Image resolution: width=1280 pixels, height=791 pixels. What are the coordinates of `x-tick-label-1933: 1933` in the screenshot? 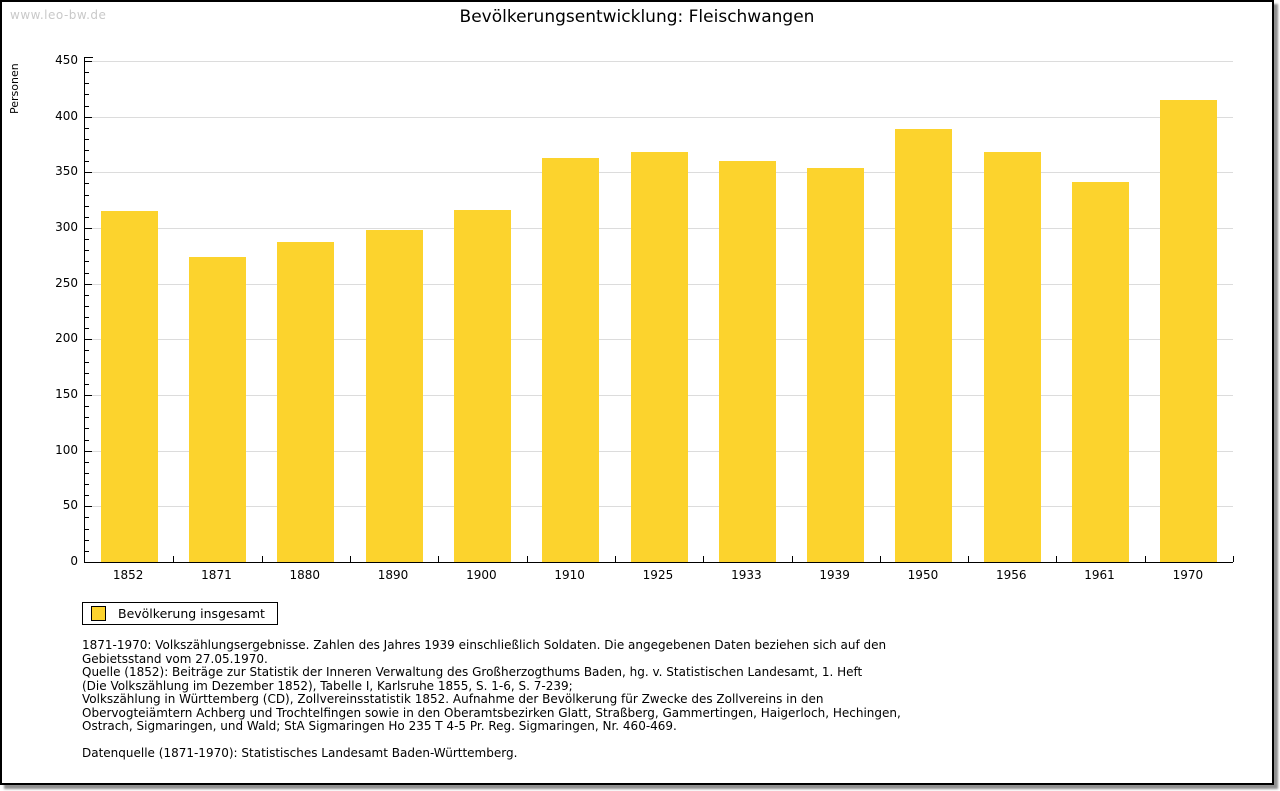 It's located at (746, 575).